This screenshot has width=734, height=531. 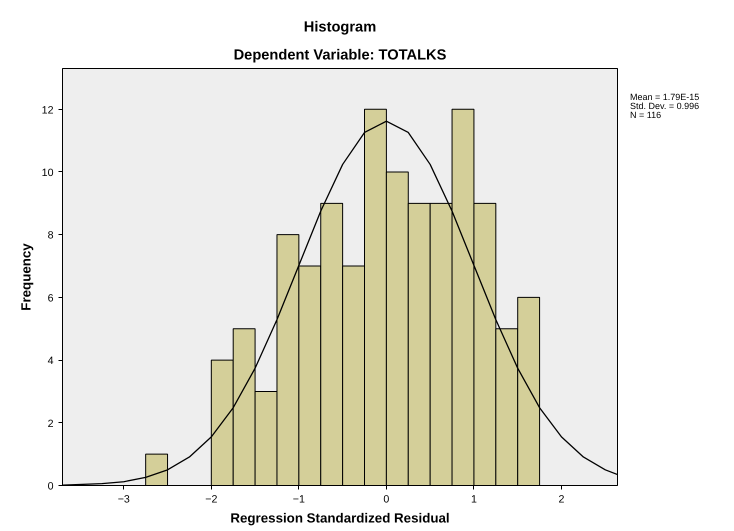 I want to click on y-tick-label: 2, so click(x=51, y=424).